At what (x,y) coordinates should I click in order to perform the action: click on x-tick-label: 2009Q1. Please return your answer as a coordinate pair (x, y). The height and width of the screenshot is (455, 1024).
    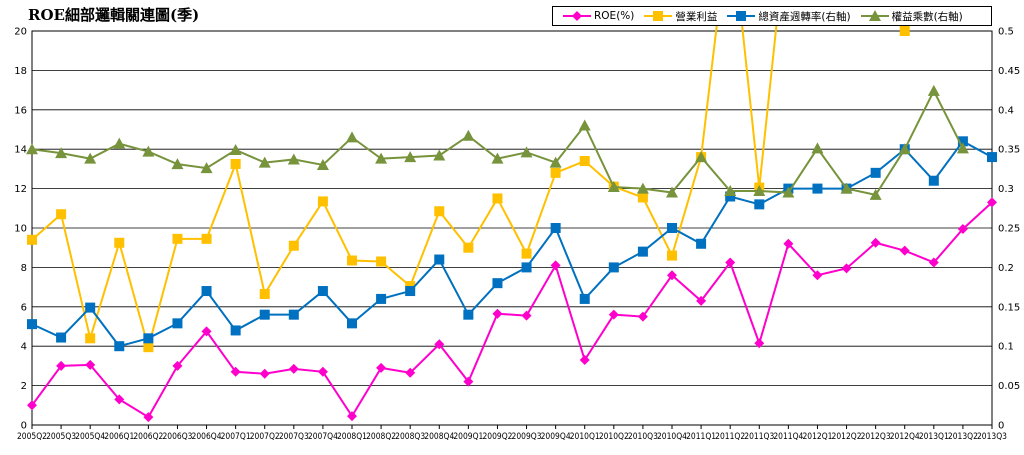
    Looking at the image, I should click on (468, 437).